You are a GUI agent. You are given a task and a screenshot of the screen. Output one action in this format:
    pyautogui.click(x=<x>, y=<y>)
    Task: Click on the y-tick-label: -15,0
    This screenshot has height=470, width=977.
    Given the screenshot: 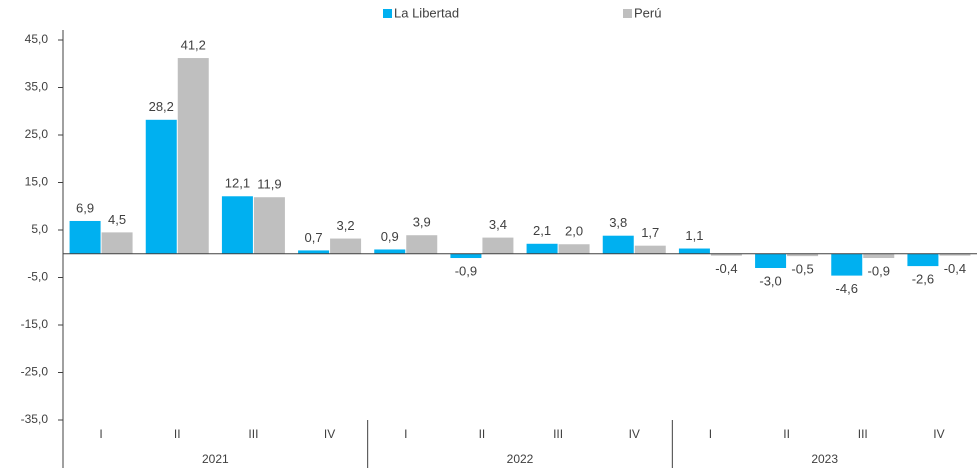 What is the action you would take?
    pyautogui.click(x=35, y=324)
    